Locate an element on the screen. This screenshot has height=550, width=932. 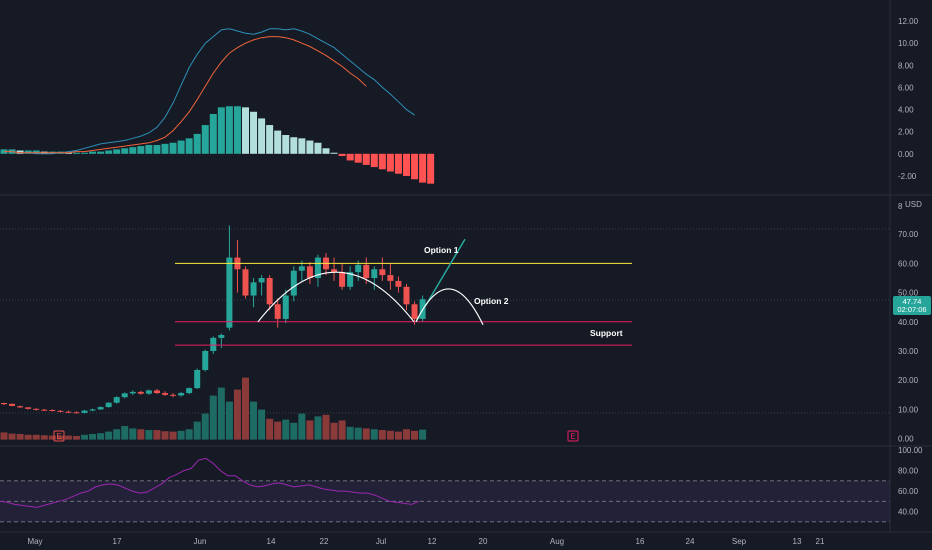
price-axis-tick: 70.00 is located at coordinates (908, 234).